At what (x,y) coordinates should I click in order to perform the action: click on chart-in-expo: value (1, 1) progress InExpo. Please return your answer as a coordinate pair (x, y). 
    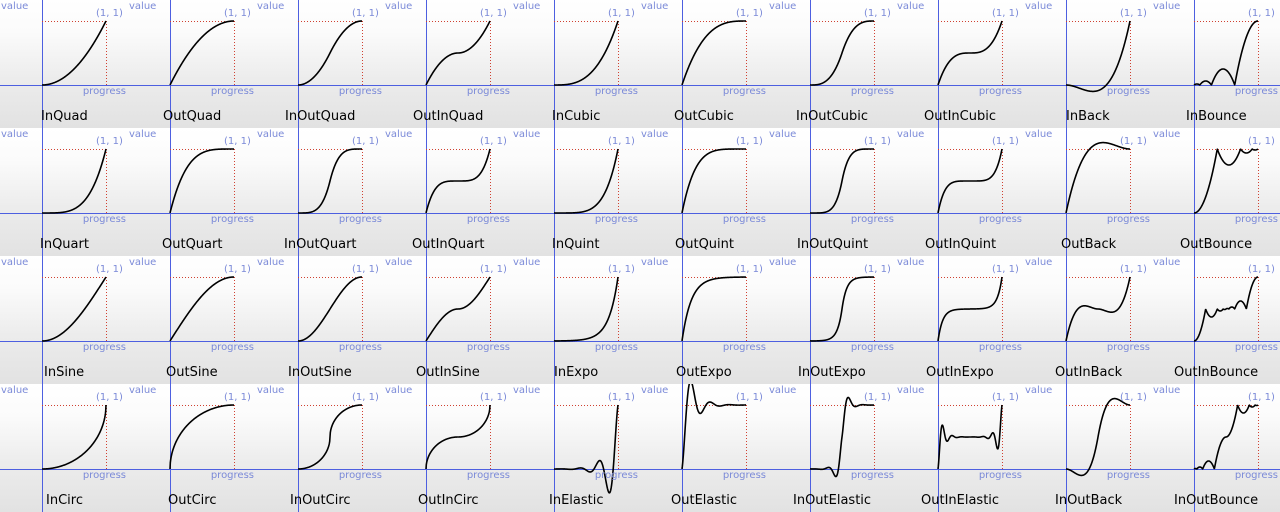
    Looking at the image, I should click on (576, 320).